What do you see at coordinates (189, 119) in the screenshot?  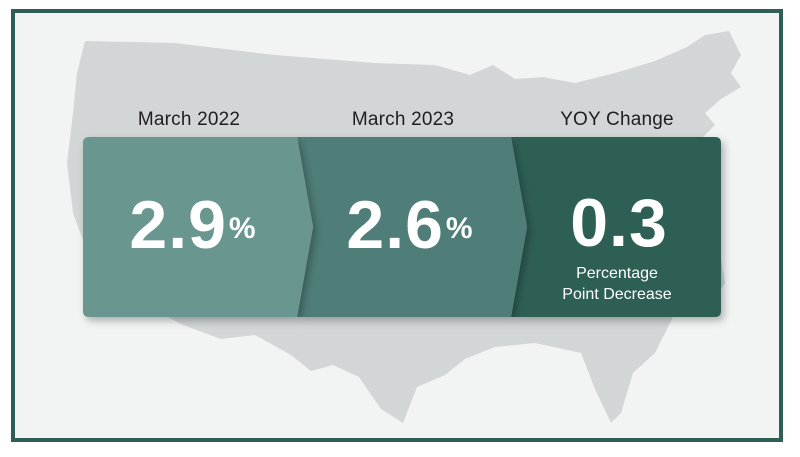 I see `card-label-march-2022: March 2022` at bounding box center [189, 119].